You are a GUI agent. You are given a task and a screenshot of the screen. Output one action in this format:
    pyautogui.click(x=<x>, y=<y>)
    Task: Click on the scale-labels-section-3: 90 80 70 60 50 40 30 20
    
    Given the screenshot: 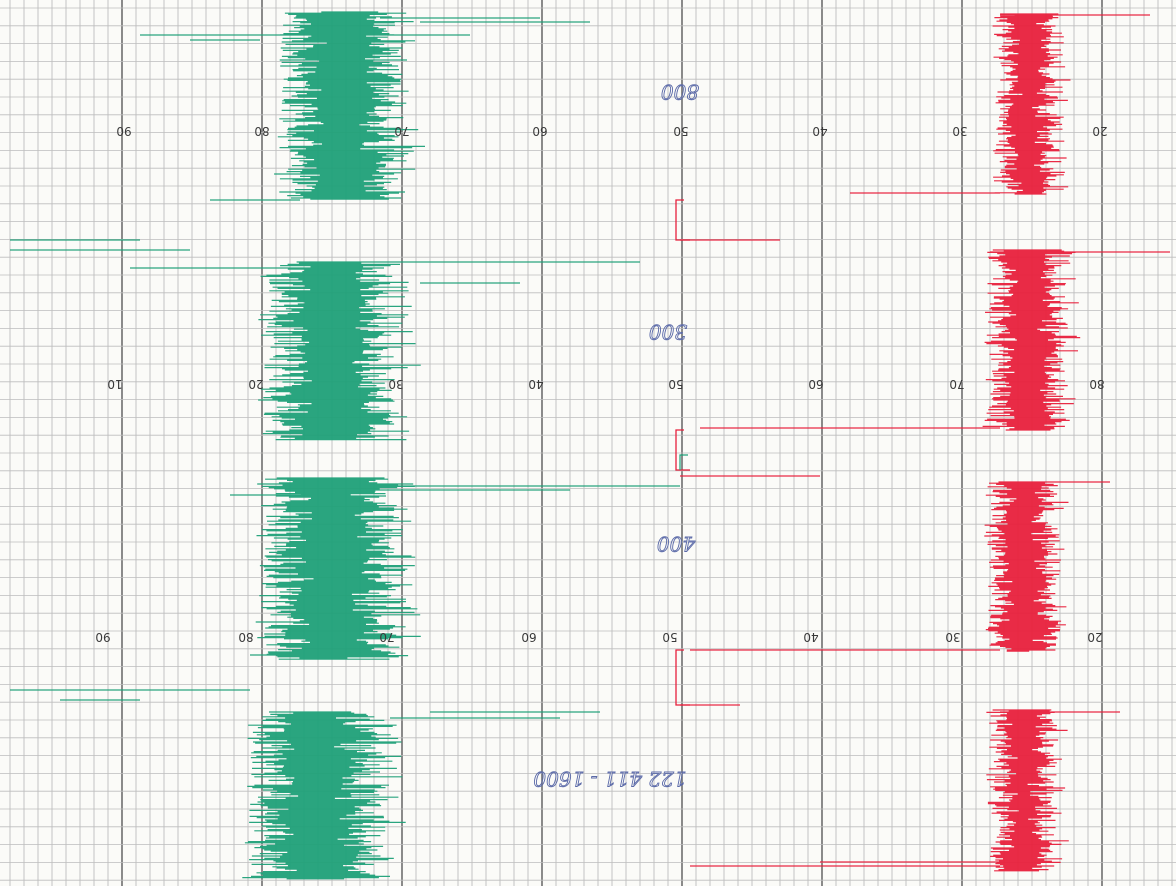 What is the action you would take?
    pyautogui.click(x=598, y=637)
    